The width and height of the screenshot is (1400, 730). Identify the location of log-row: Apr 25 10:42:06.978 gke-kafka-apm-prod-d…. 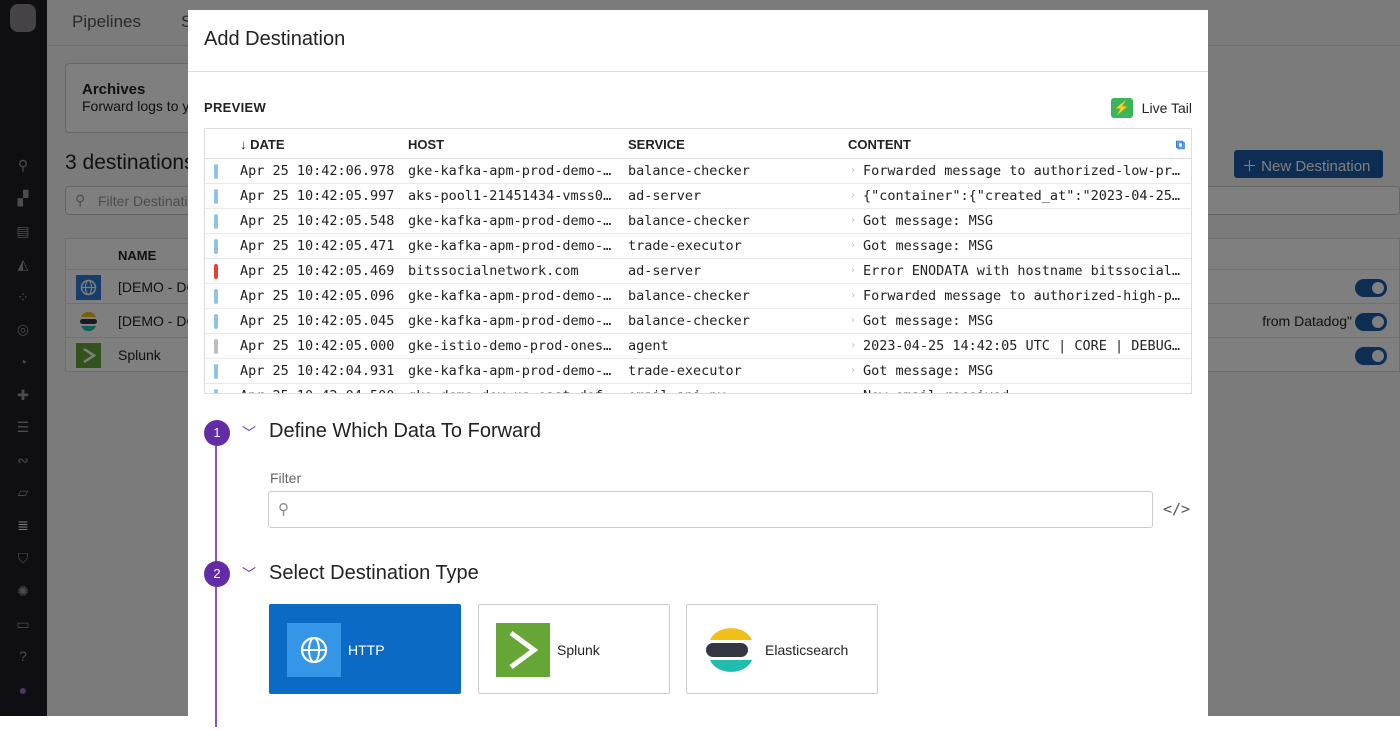
(698, 171).